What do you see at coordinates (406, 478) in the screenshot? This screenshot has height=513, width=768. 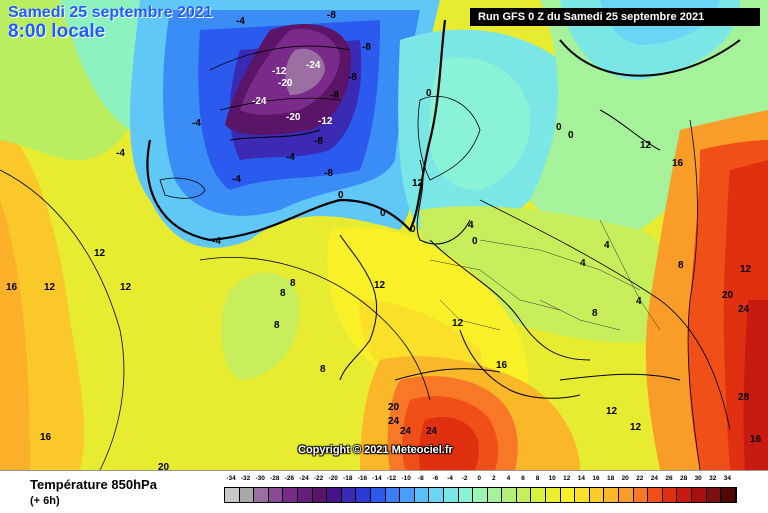 I see `scale-label: -10` at bounding box center [406, 478].